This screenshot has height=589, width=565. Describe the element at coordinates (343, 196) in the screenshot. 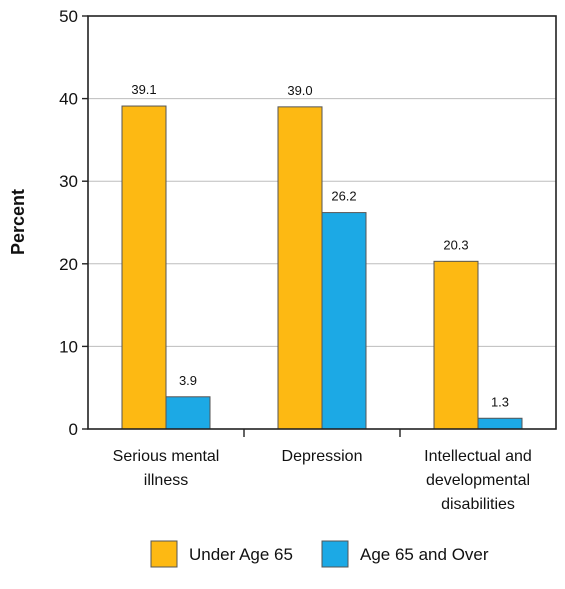

I see `data-label: 26.2` at that location.